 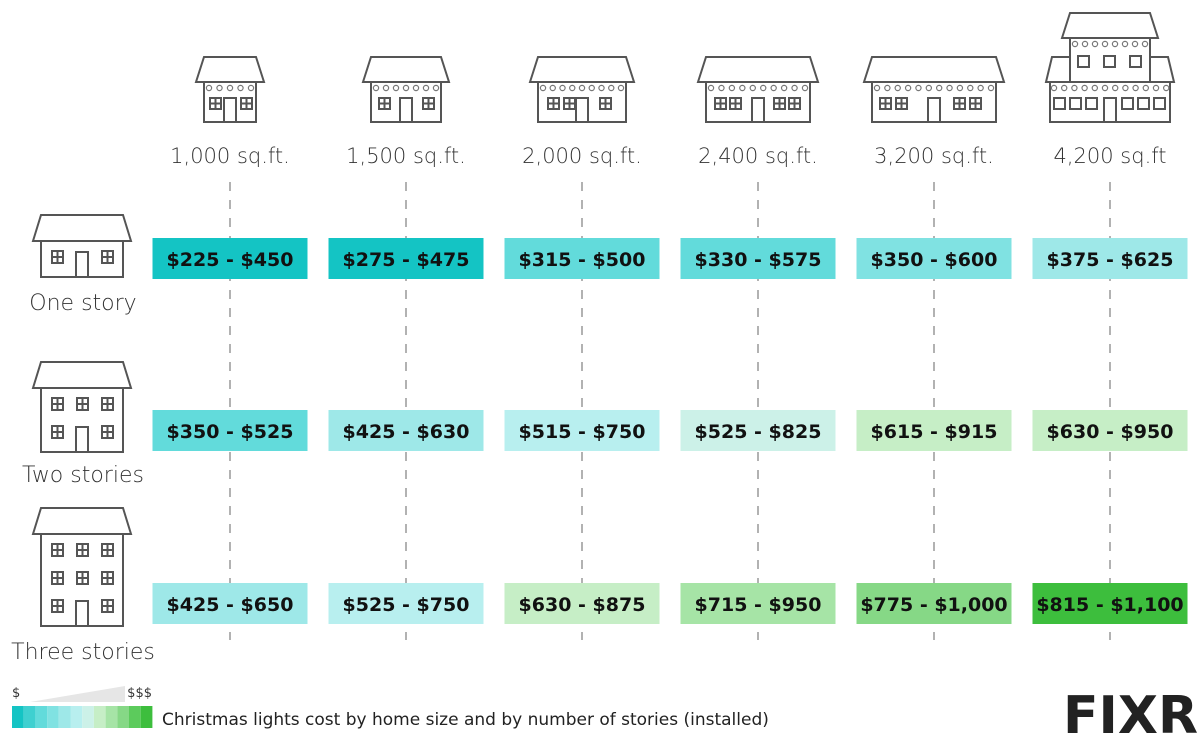 I want to click on cost-cell-label: $330 - $575, so click(x=758, y=260).